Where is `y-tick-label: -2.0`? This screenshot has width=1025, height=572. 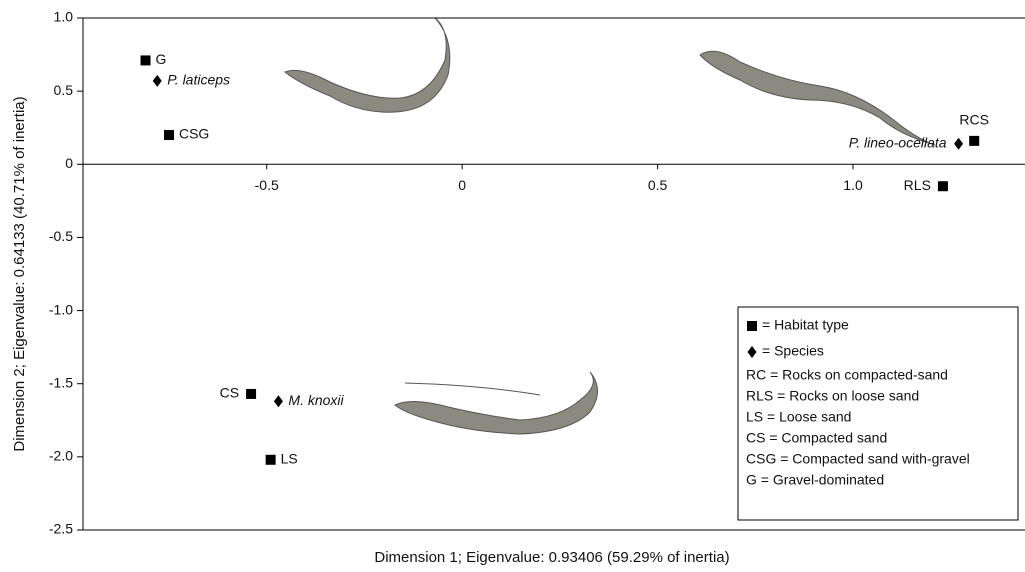 y-tick-label: -2.0 is located at coordinates (61, 456).